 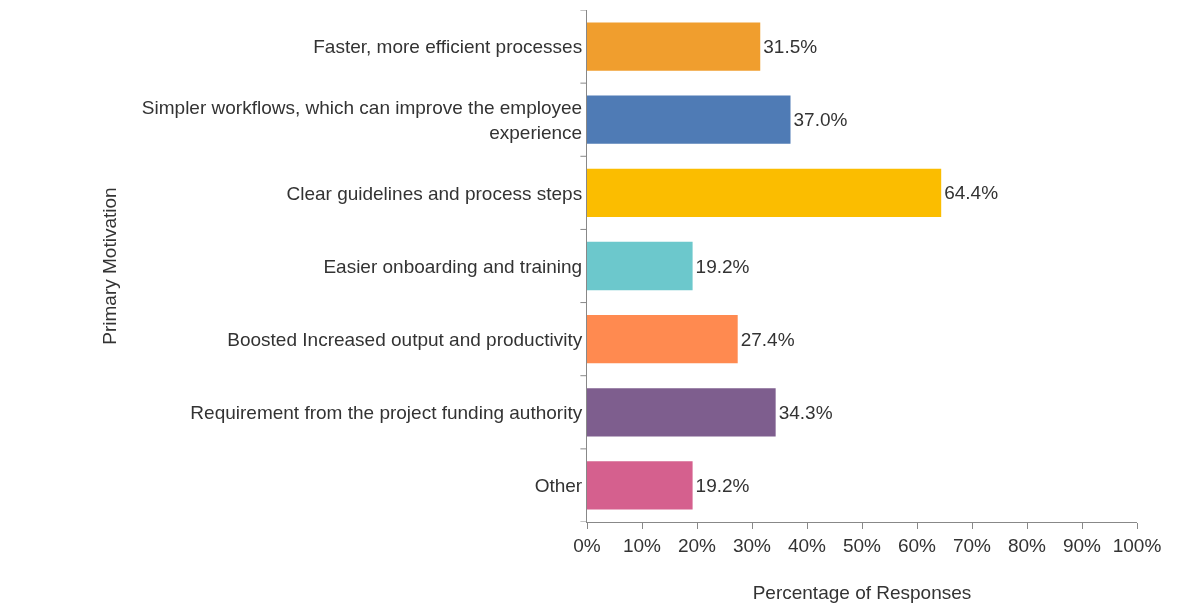 What do you see at coordinates (972, 545) in the screenshot?
I see `x-tick-label: 70%` at bounding box center [972, 545].